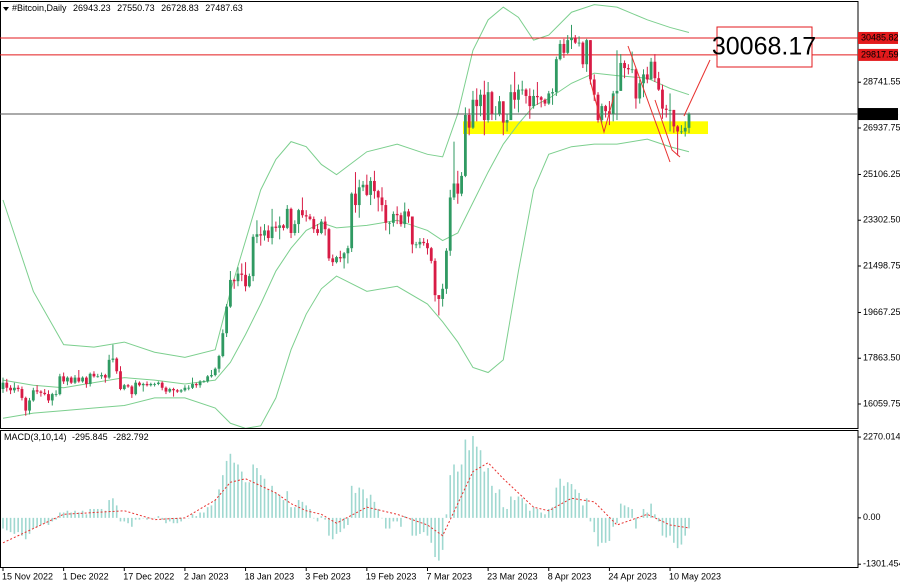 The width and height of the screenshot is (900, 585). Describe the element at coordinates (35, 437) in the screenshot. I see `macd-title: MACD(3,10,14)` at that location.